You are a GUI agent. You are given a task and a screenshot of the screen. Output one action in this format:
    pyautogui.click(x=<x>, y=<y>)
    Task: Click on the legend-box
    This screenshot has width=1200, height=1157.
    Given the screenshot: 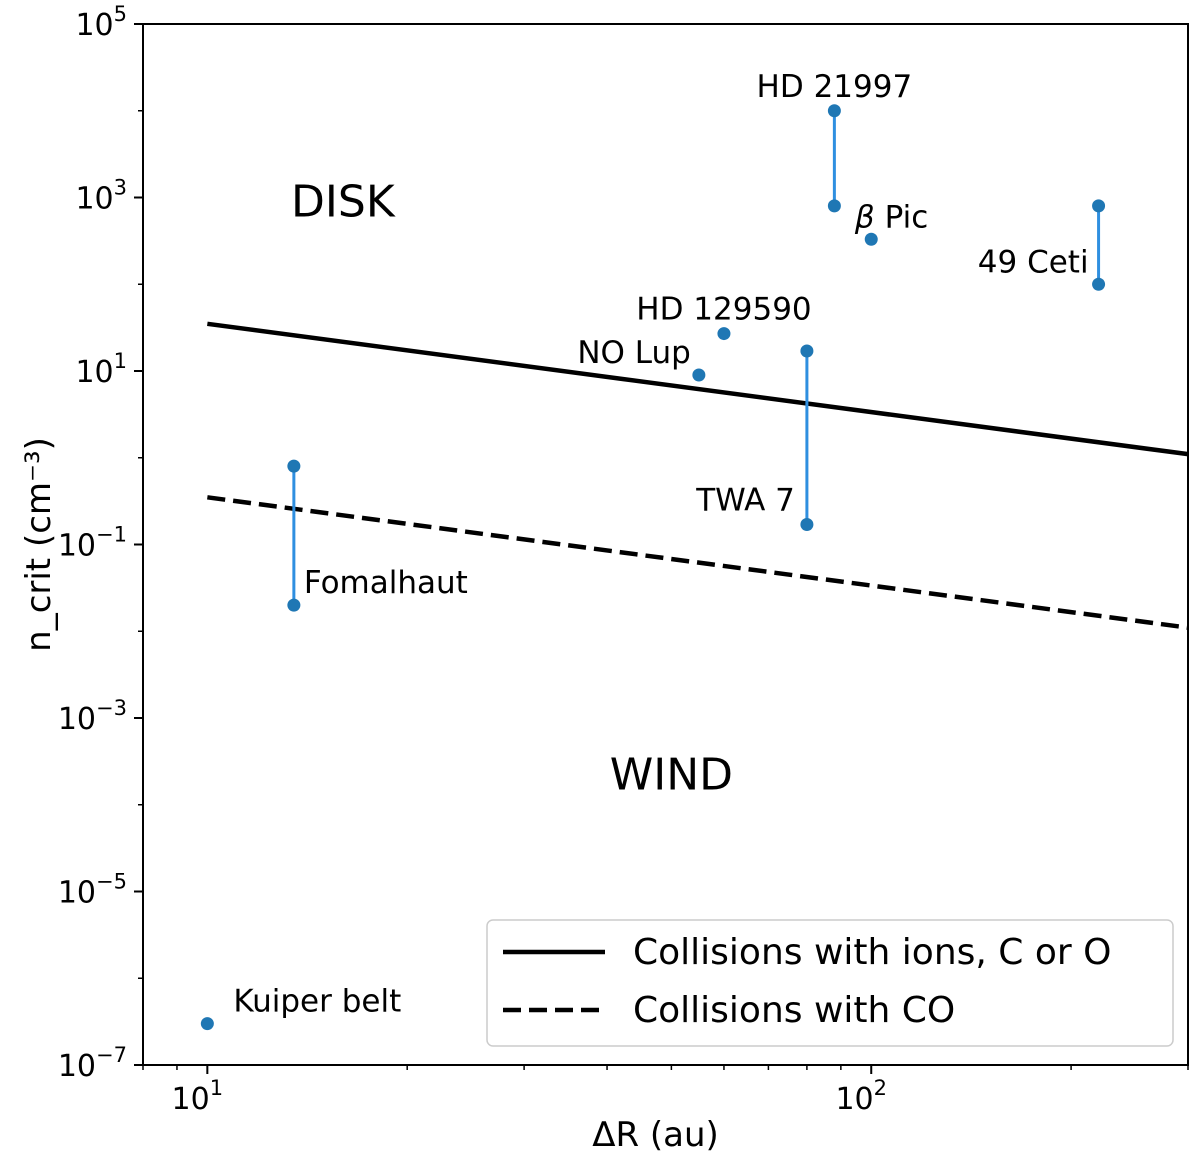 What is the action you would take?
    pyautogui.click(x=830, y=983)
    